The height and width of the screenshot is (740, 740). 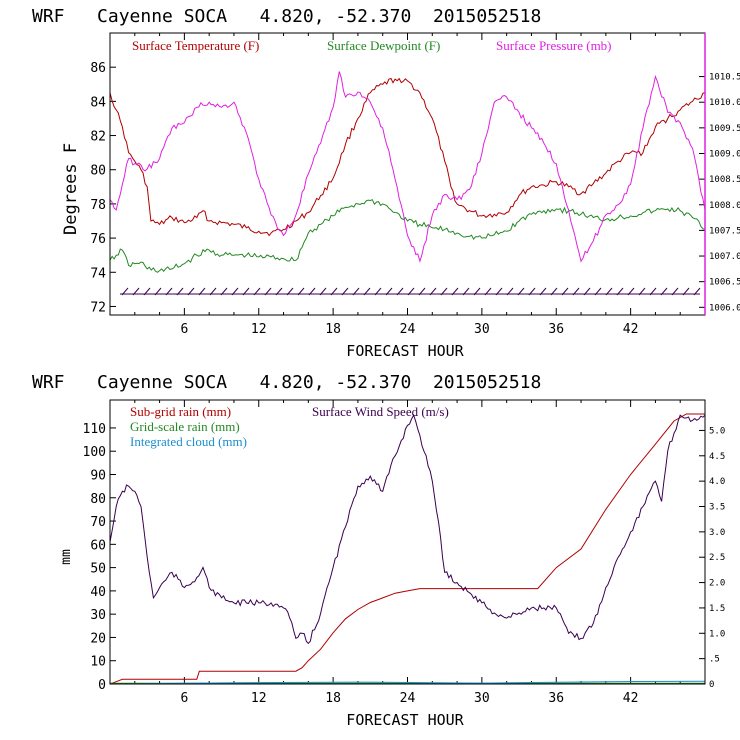 I want to click on top-y2-tick-1010-5: 1010.5, so click(x=724, y=78).